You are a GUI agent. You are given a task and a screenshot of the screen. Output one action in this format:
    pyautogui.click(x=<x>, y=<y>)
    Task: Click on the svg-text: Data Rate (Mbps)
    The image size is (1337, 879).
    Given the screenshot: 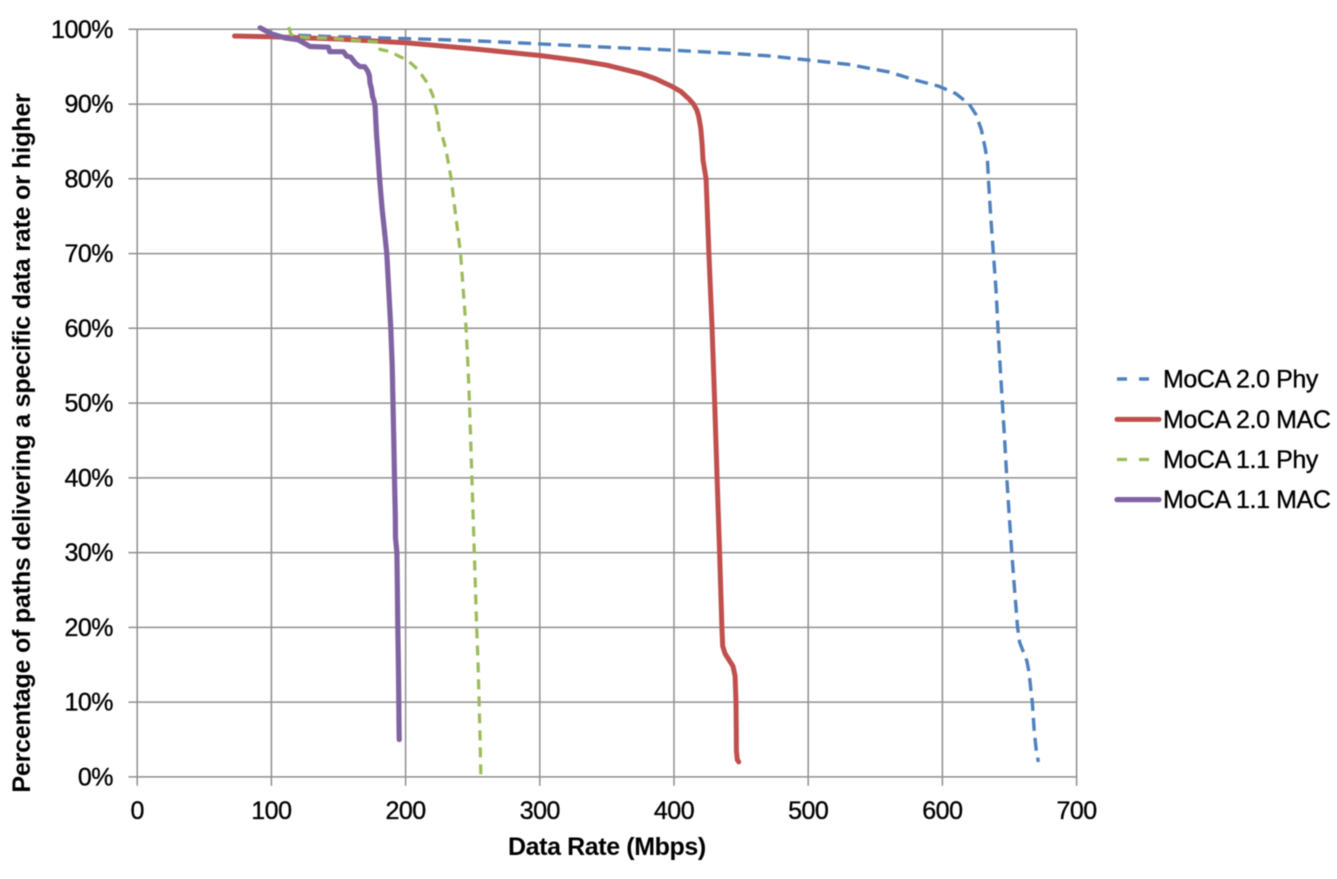 What is the action you would take?
    pyautogui.click(x=607, y=847)
    